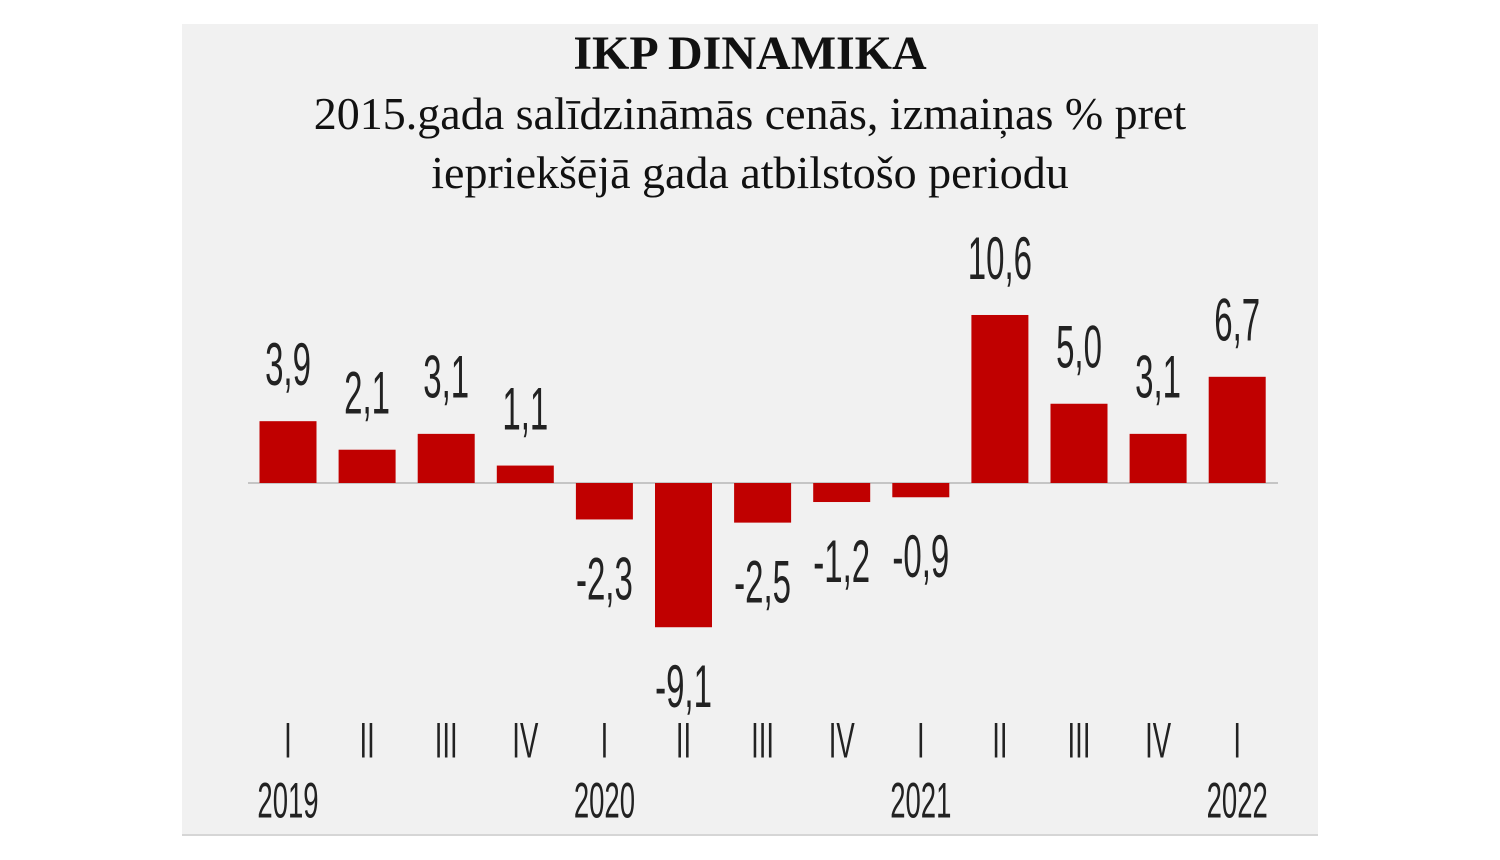 Image resolution: width=1500 pixels, height=860 pixels. Describe the element at coordinates (920, 557) in the screenshot. I see `data-label: -0,9` at that location.